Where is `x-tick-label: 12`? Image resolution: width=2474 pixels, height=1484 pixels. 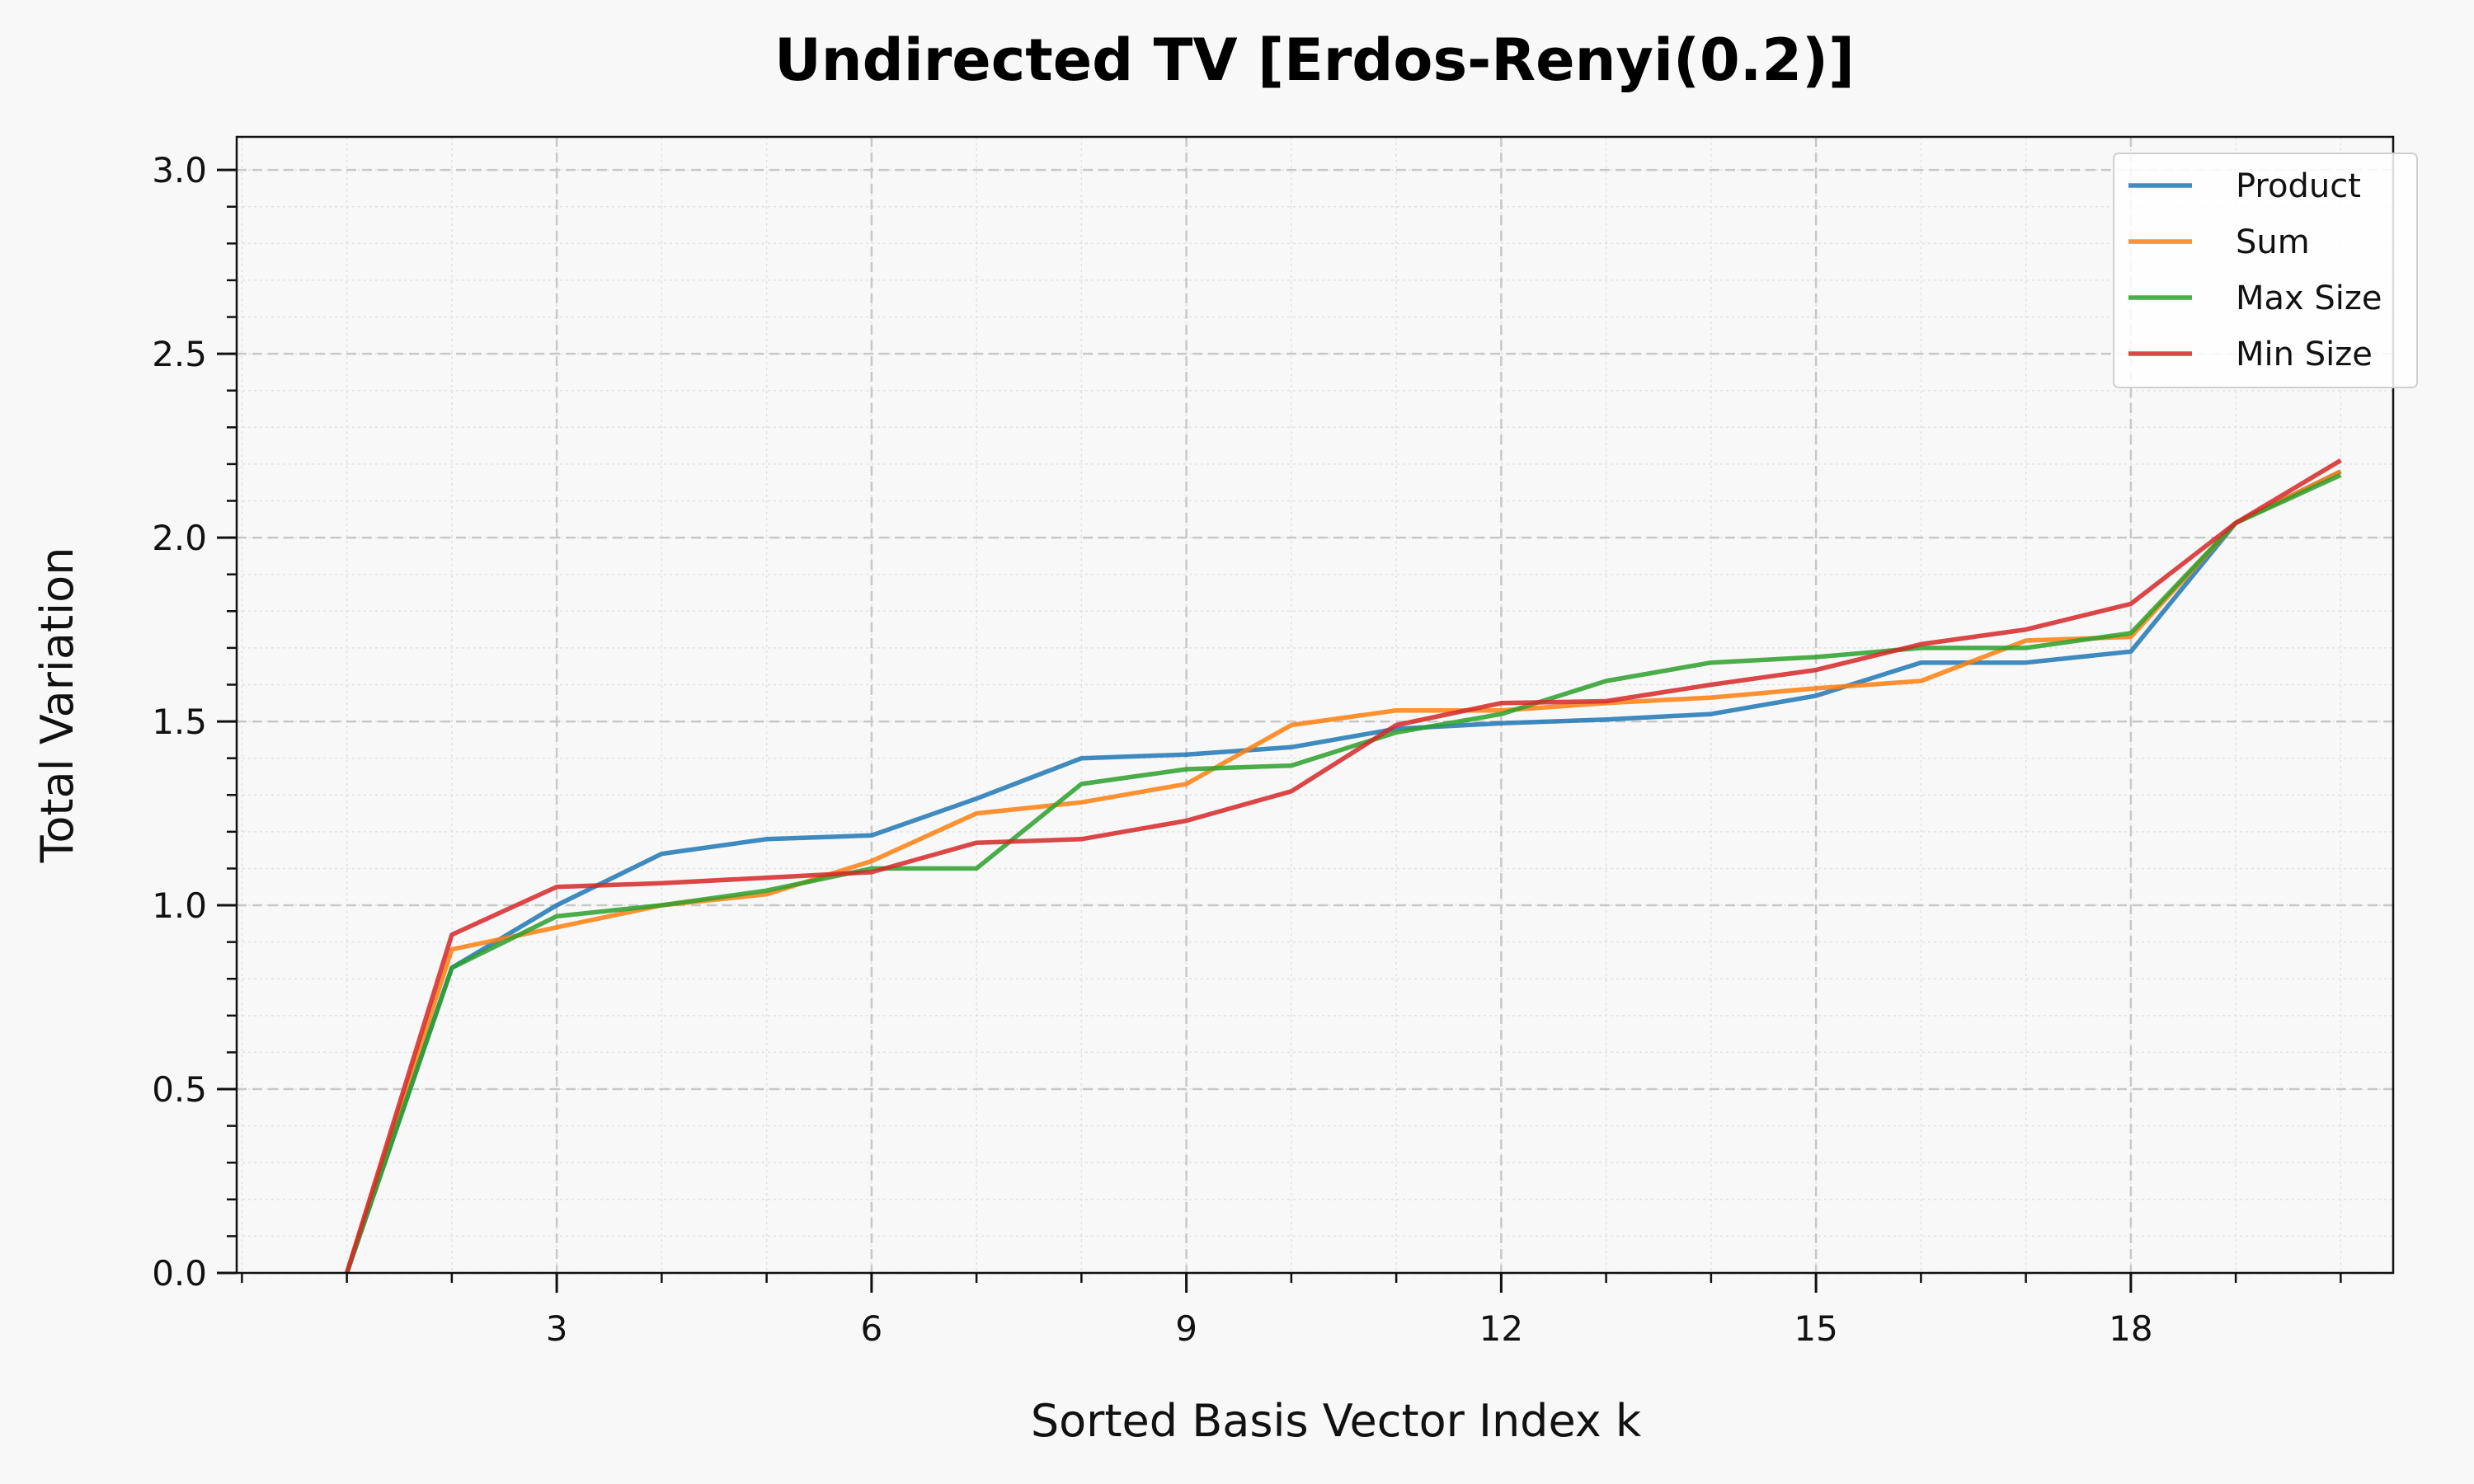
x-tick-label: 12 is located at coordinates (1501, 1328).